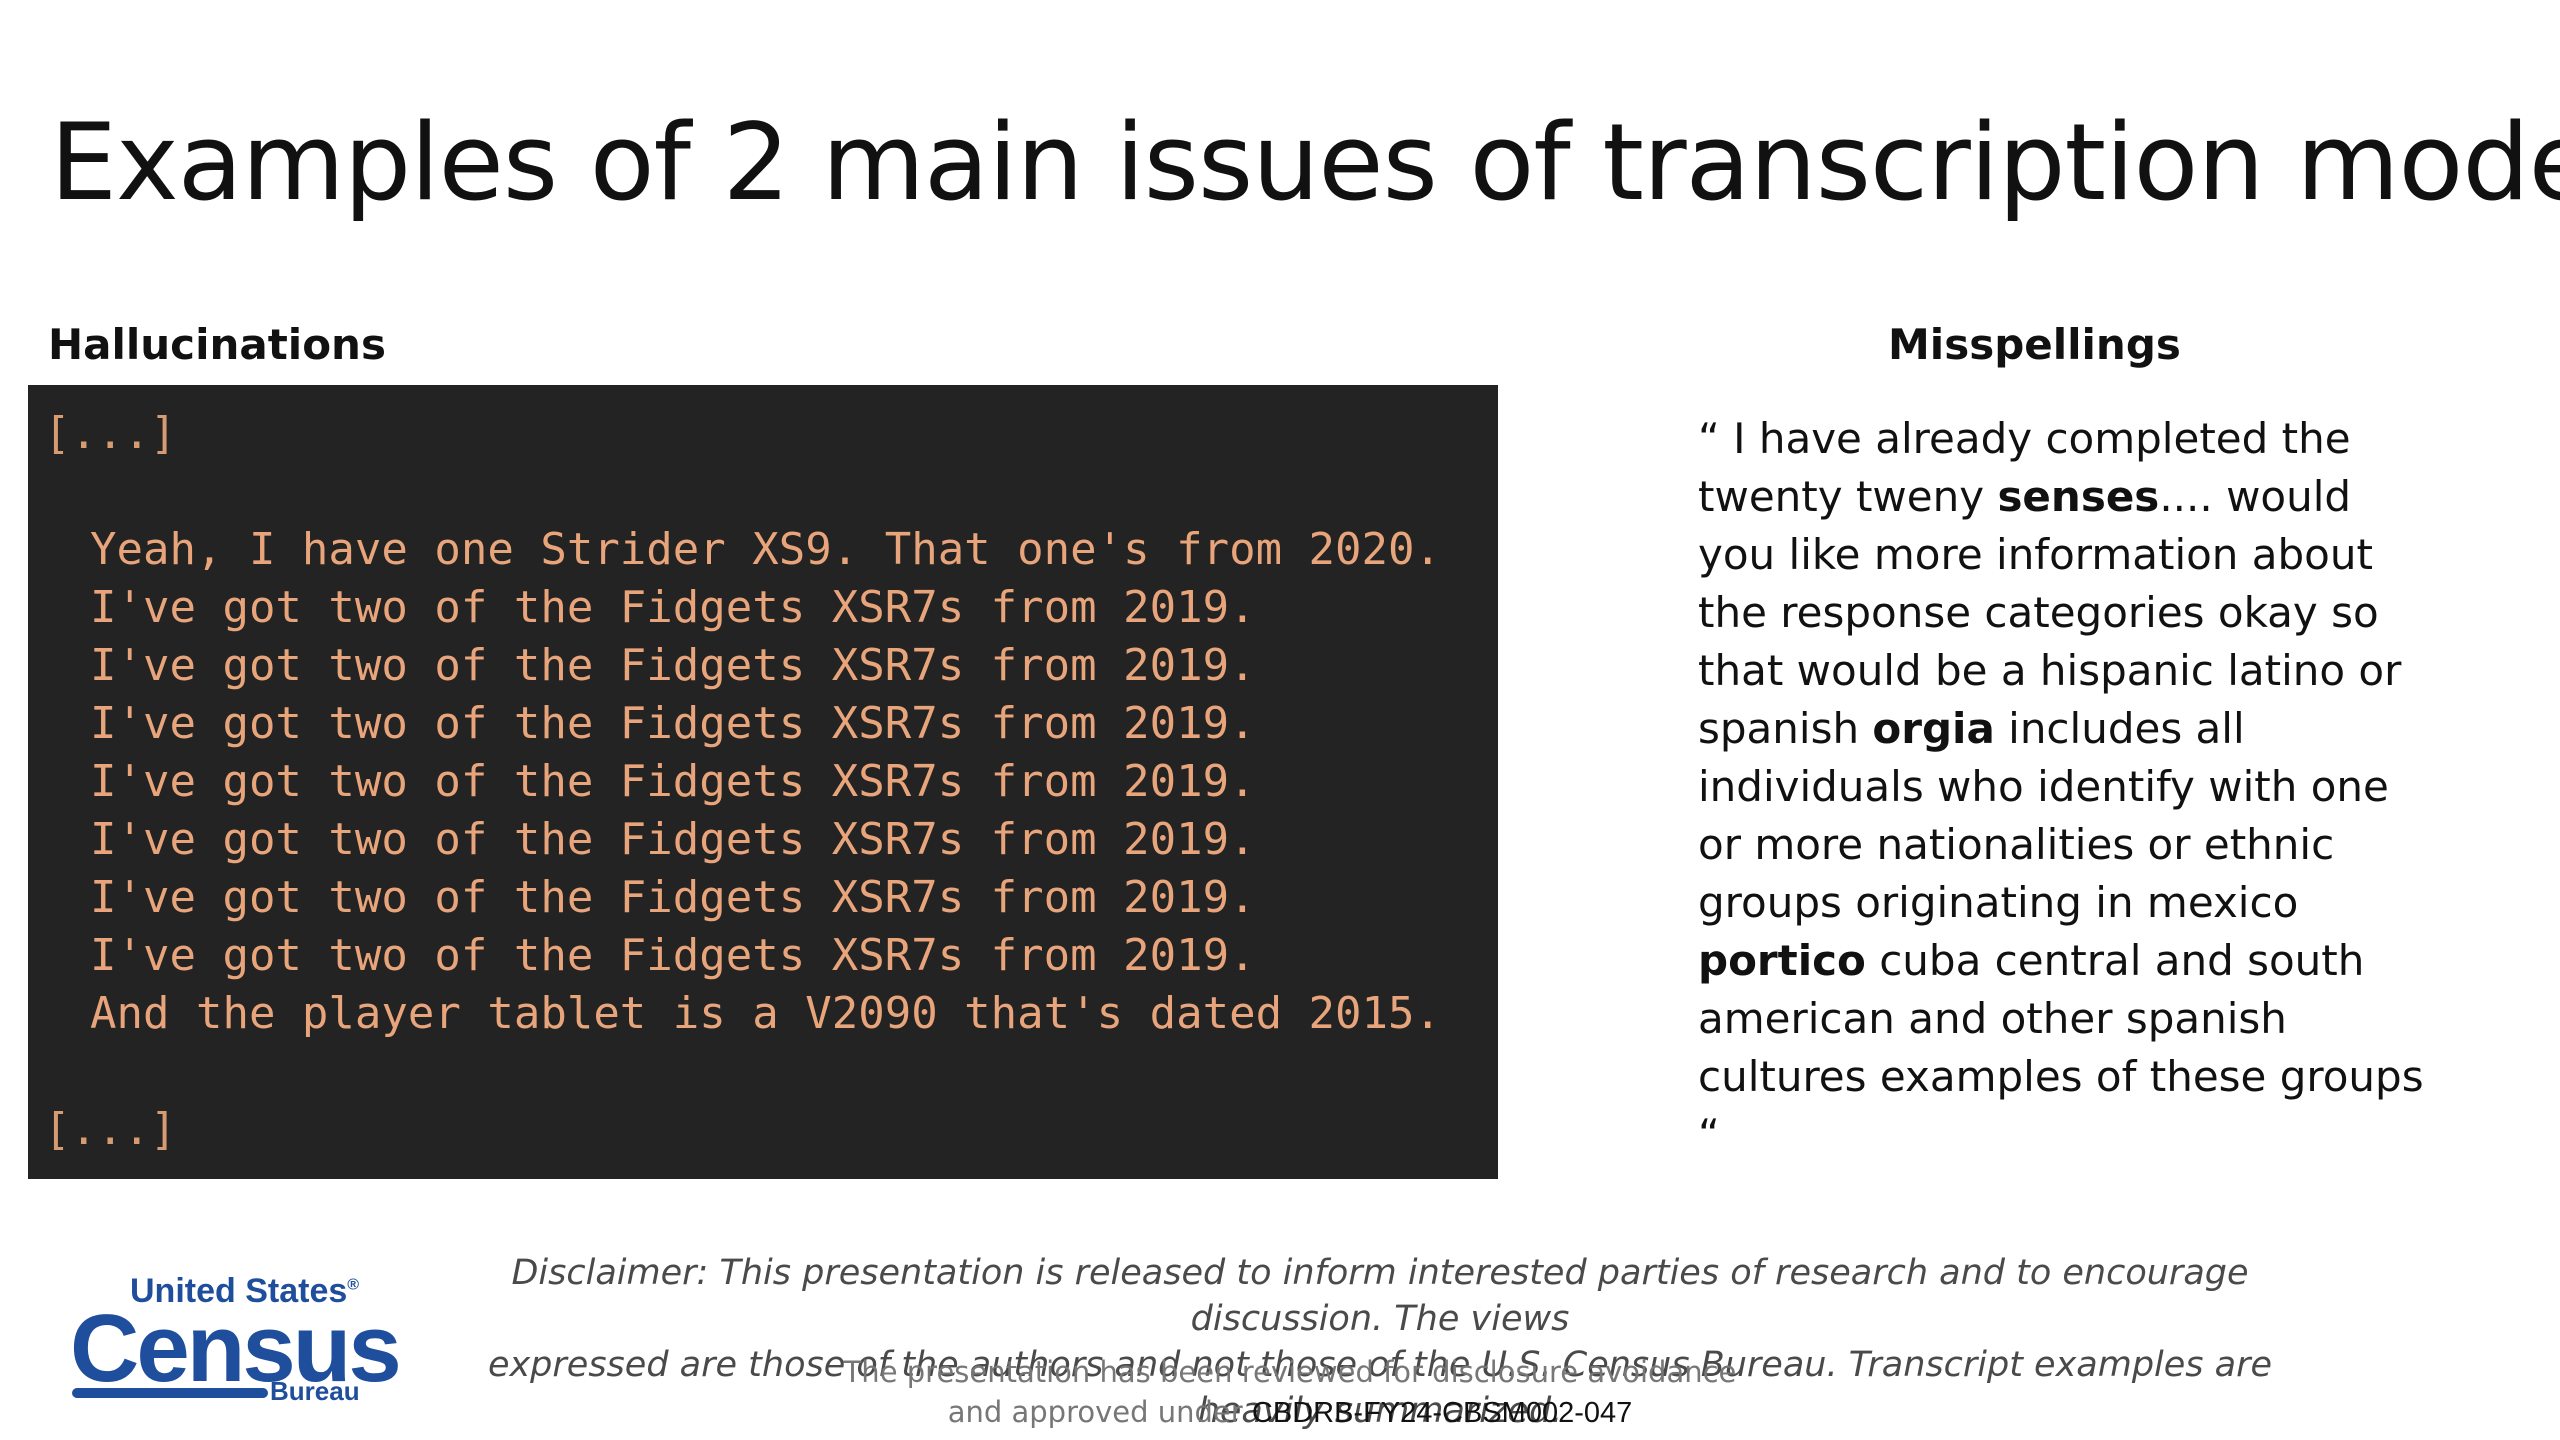  I want to click on logo-bureau: Bureau, so click(315, 1391).